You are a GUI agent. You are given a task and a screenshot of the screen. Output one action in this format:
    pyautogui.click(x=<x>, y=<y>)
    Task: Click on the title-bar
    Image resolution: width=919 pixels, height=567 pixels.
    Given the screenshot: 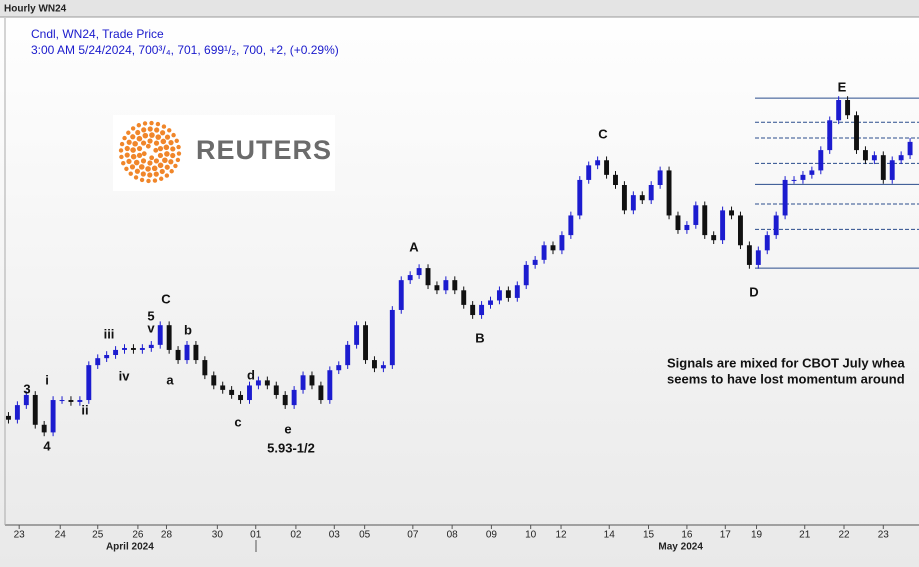 What is the action you would take?
    pyautogui.click(x=459, y=8)
    